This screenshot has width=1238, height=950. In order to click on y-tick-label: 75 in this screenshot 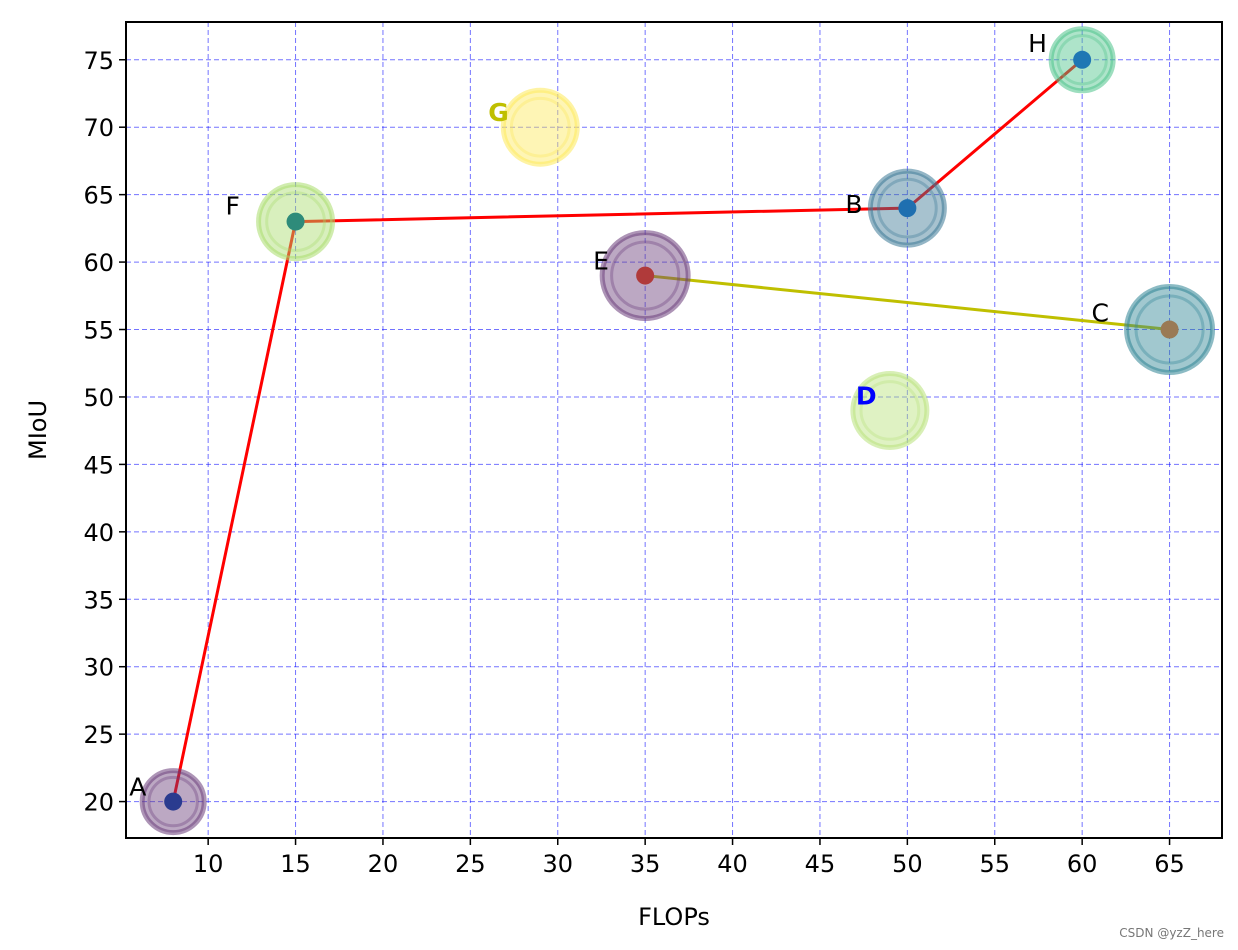, I will do `click(98, 61)`.